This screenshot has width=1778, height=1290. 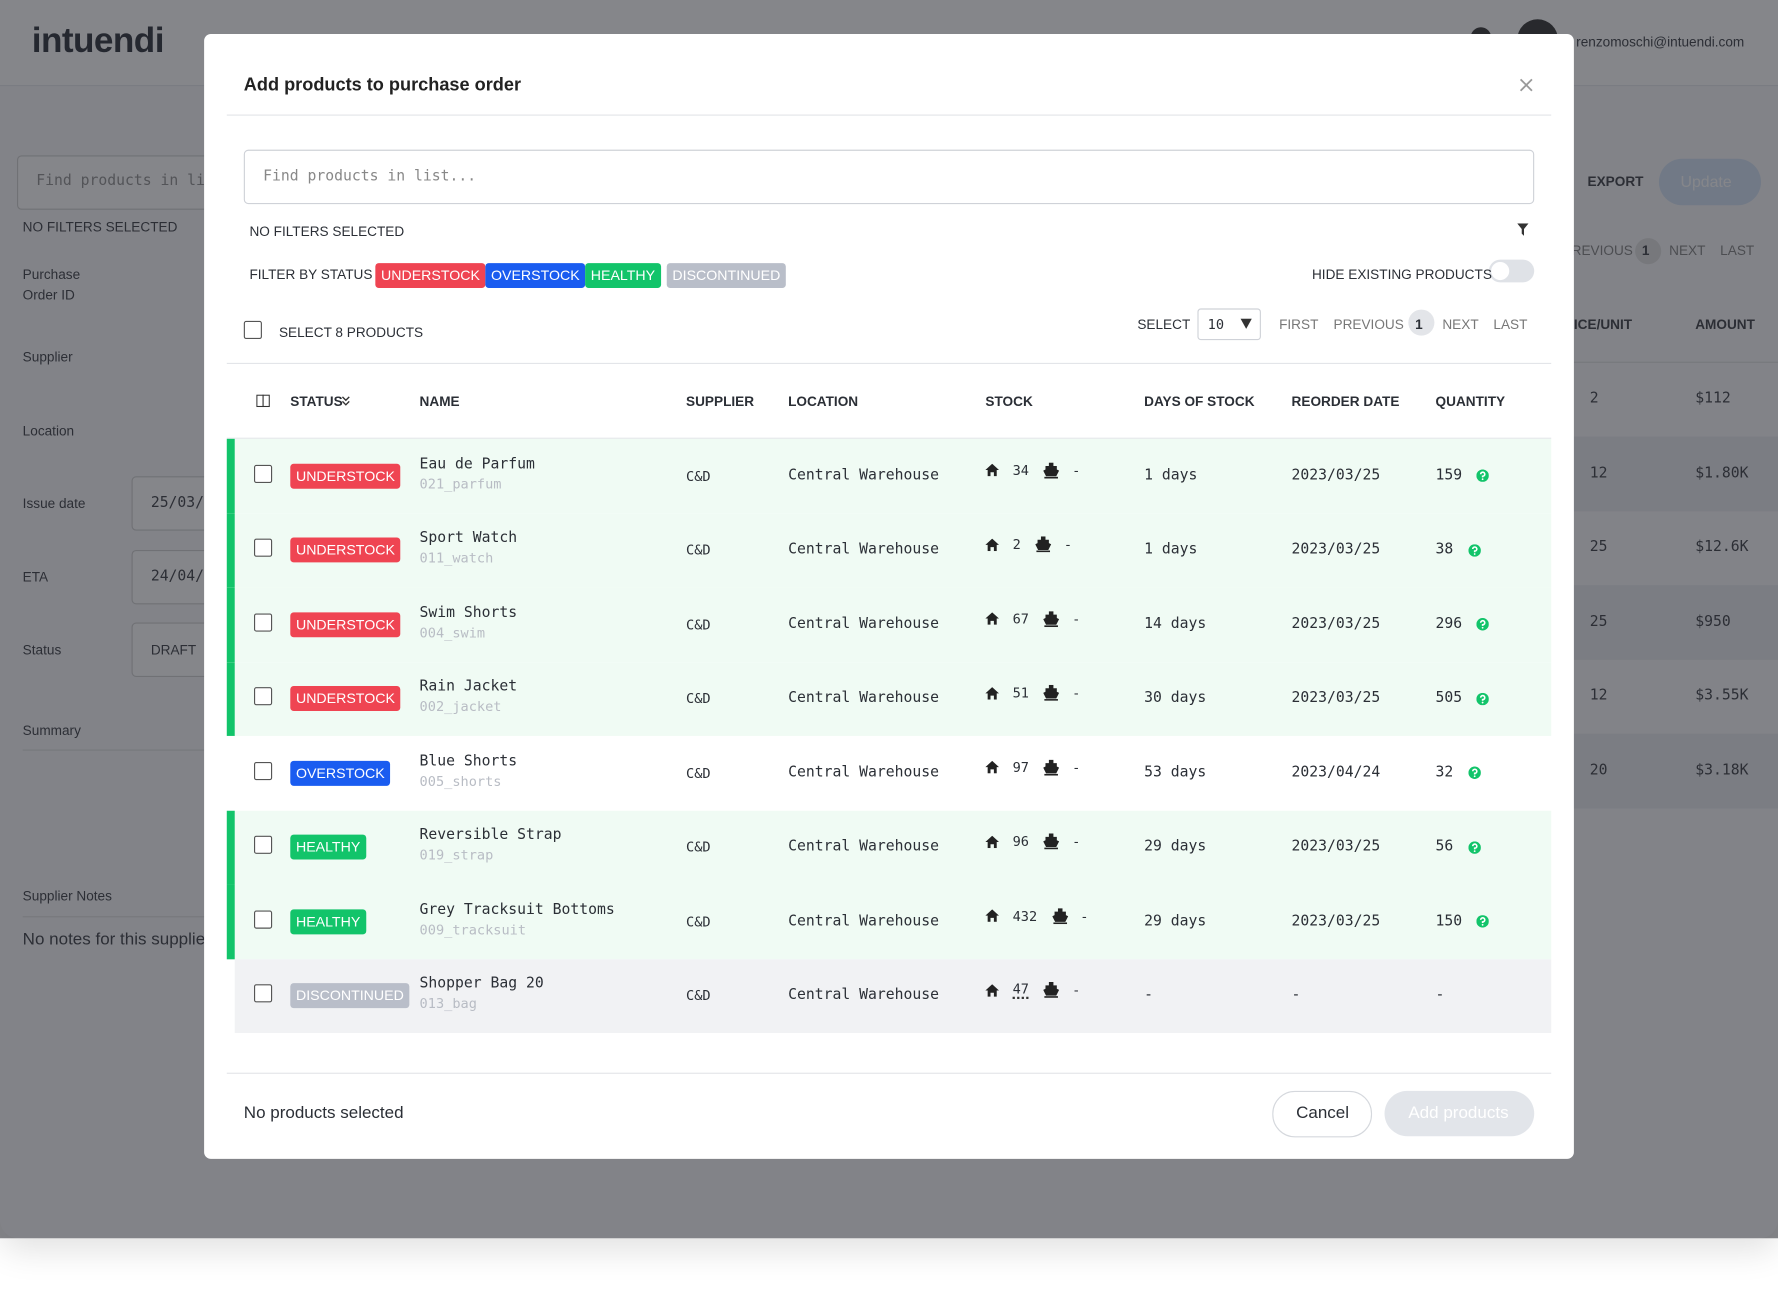 I want to click on add-products-button, so click(x=1459, y=1113).